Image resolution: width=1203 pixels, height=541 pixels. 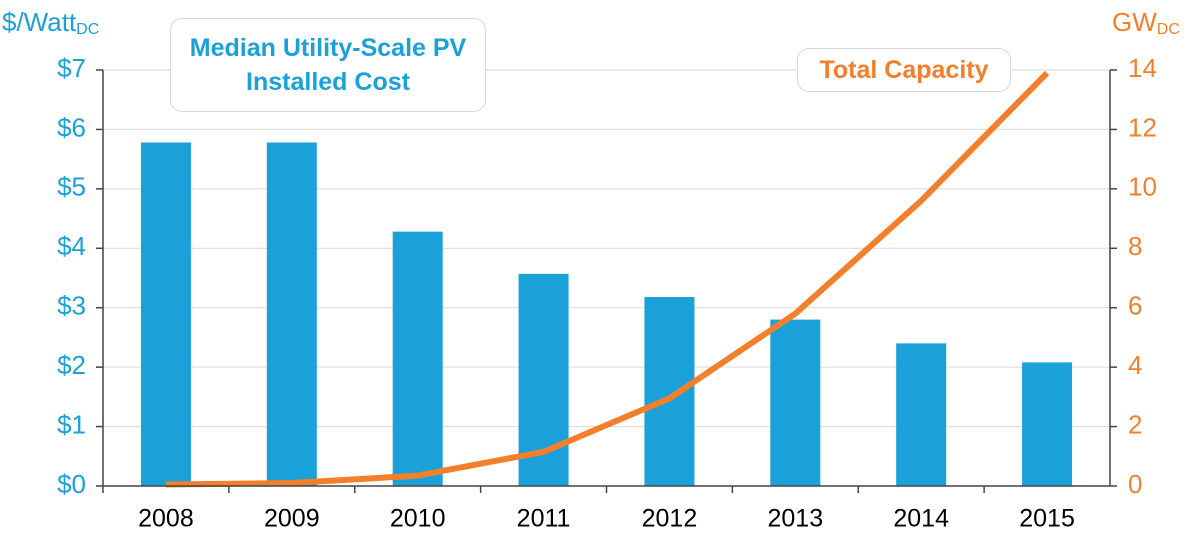 What do you see at coordinates (418, 519) in the screenshot?
I see `x-tick-label: 2010` at bounding box center [418, 519].